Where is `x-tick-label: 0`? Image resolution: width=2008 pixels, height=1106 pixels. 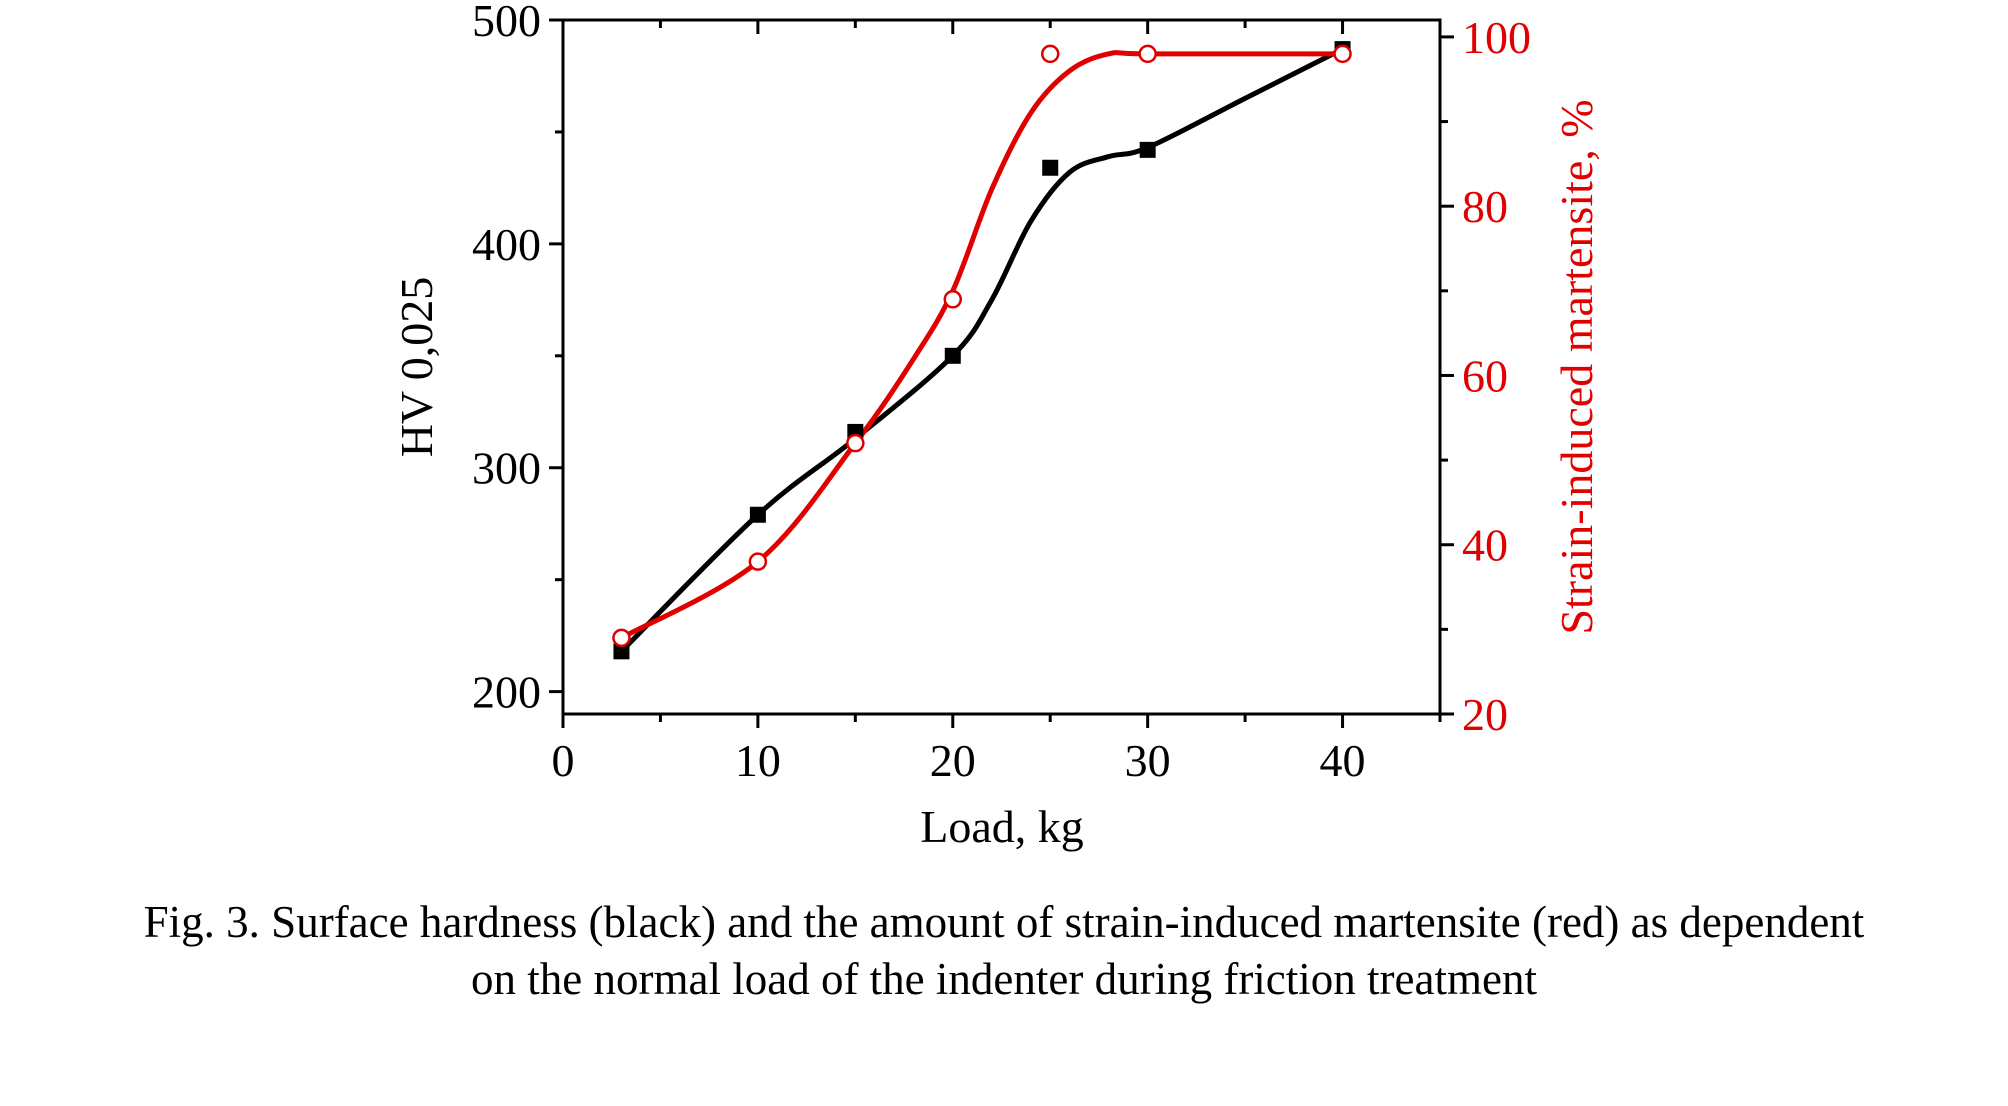
x-tick-label: 0 is located at coordinates (563, 760).